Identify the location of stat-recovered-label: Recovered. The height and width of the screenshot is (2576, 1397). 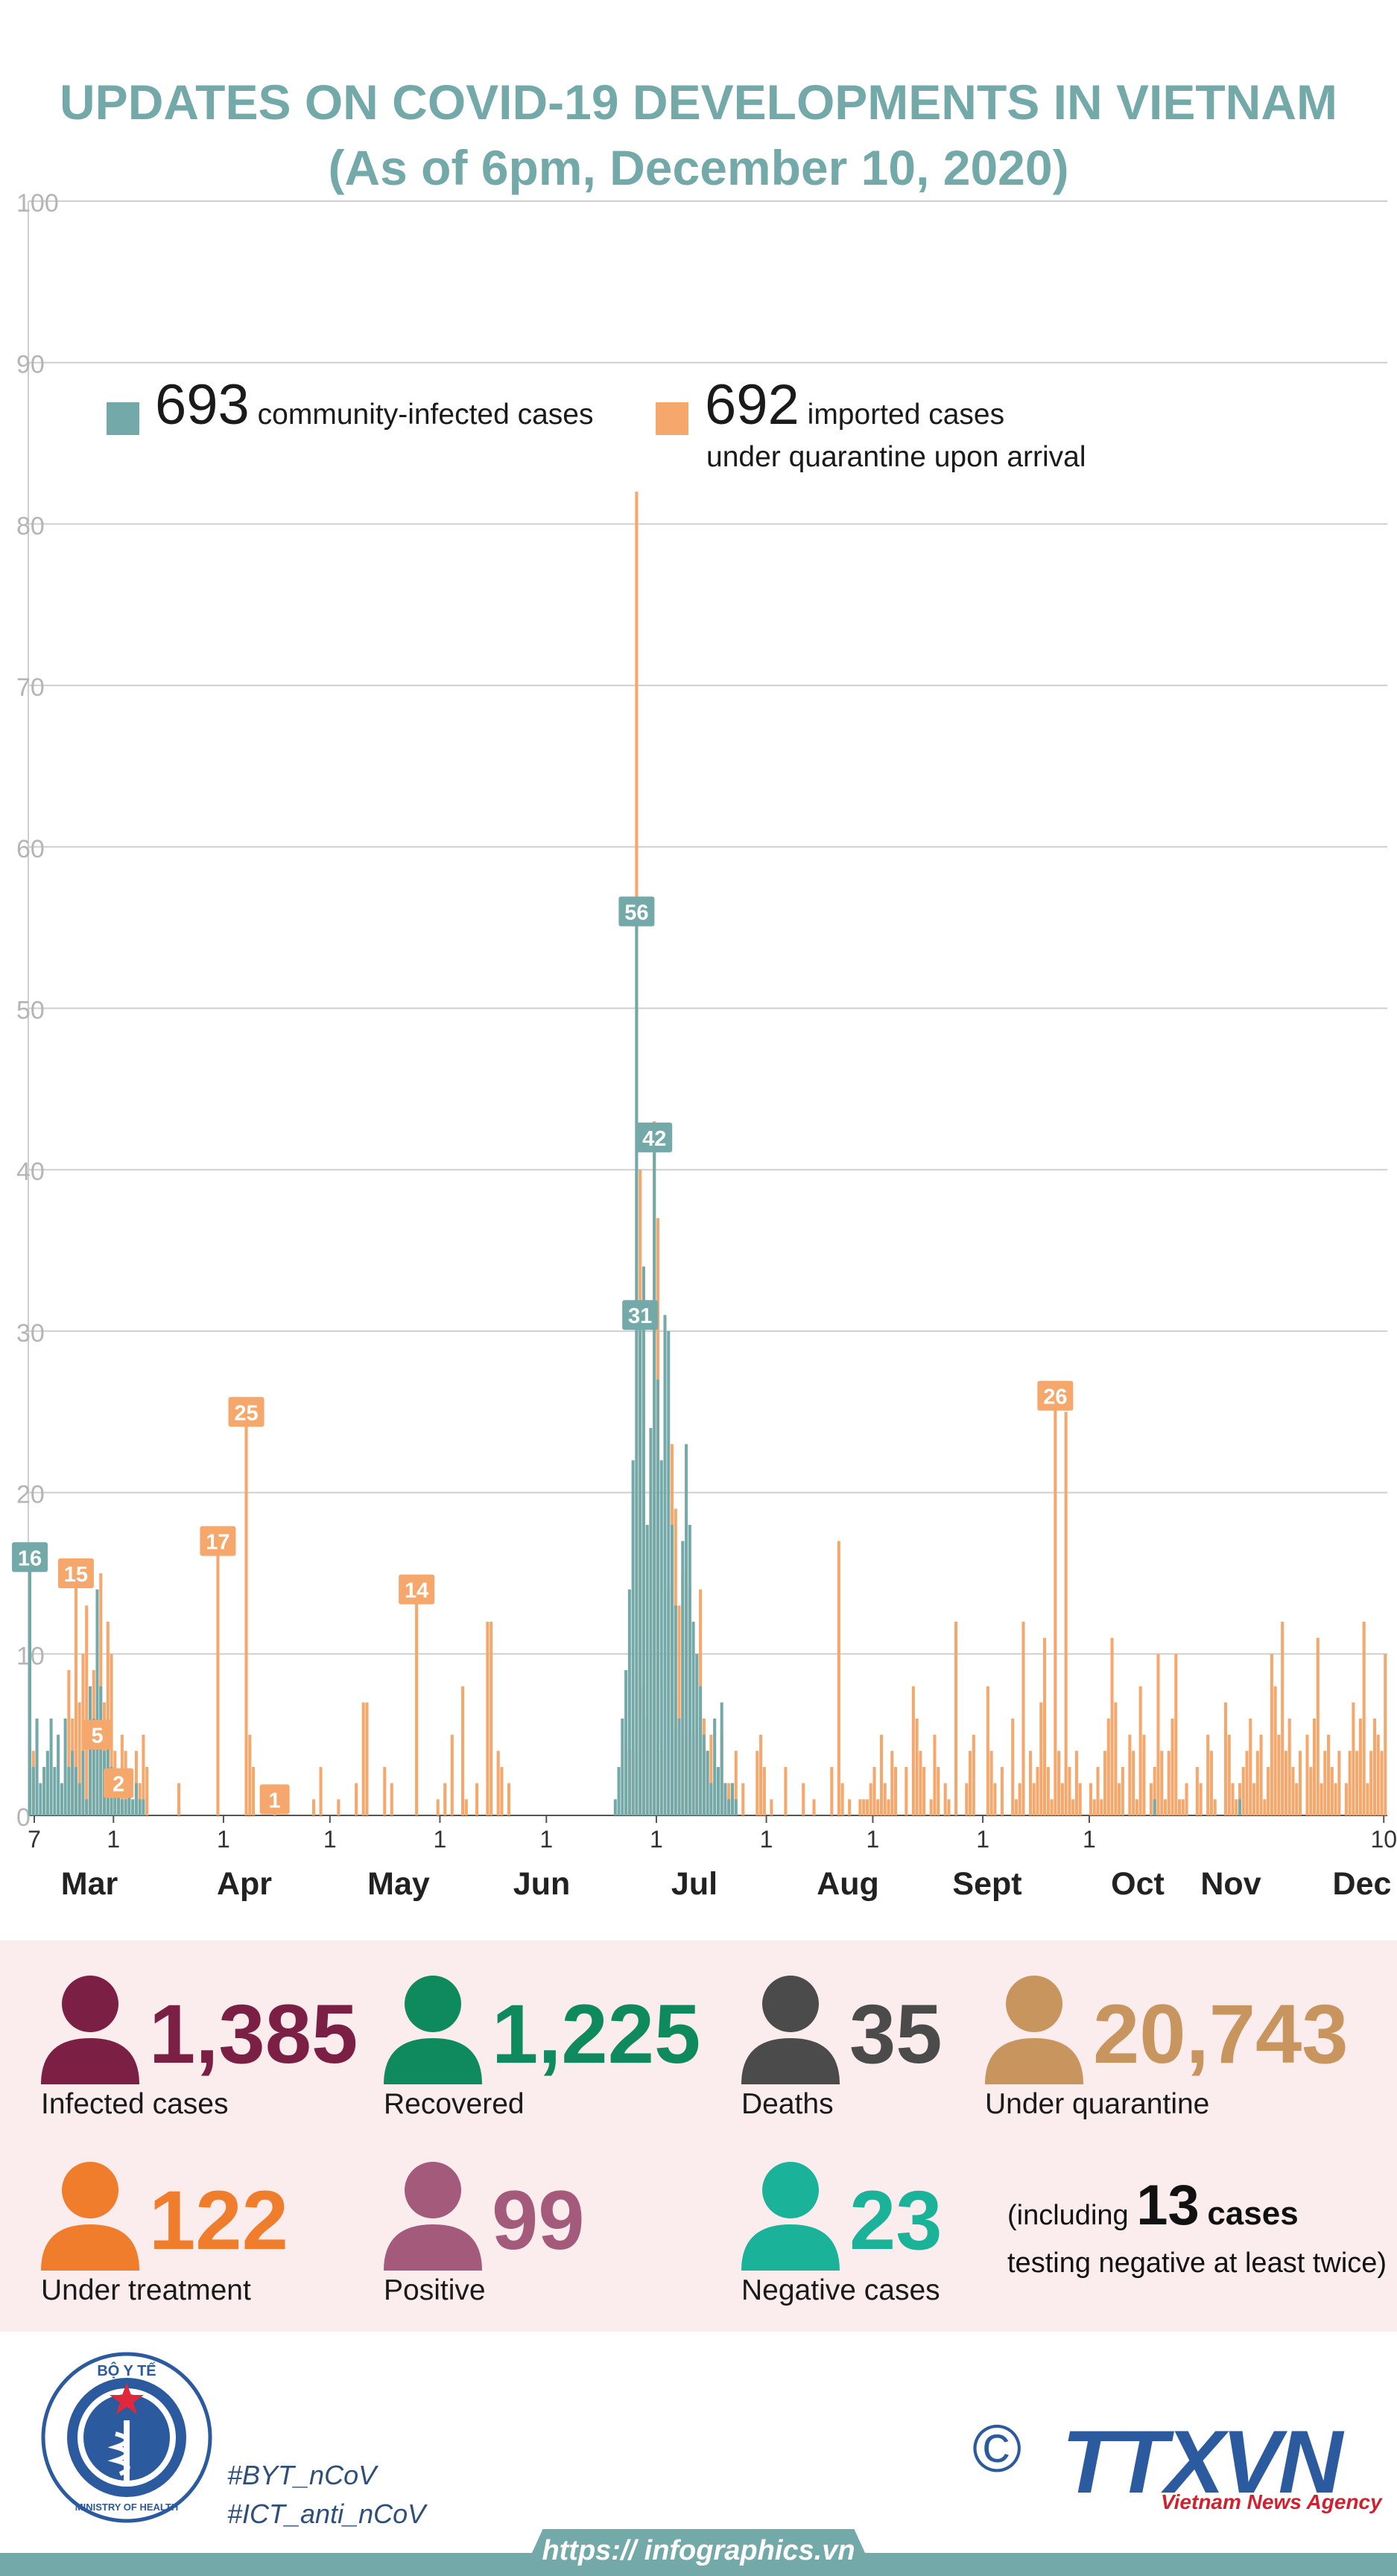
(454, 2104).